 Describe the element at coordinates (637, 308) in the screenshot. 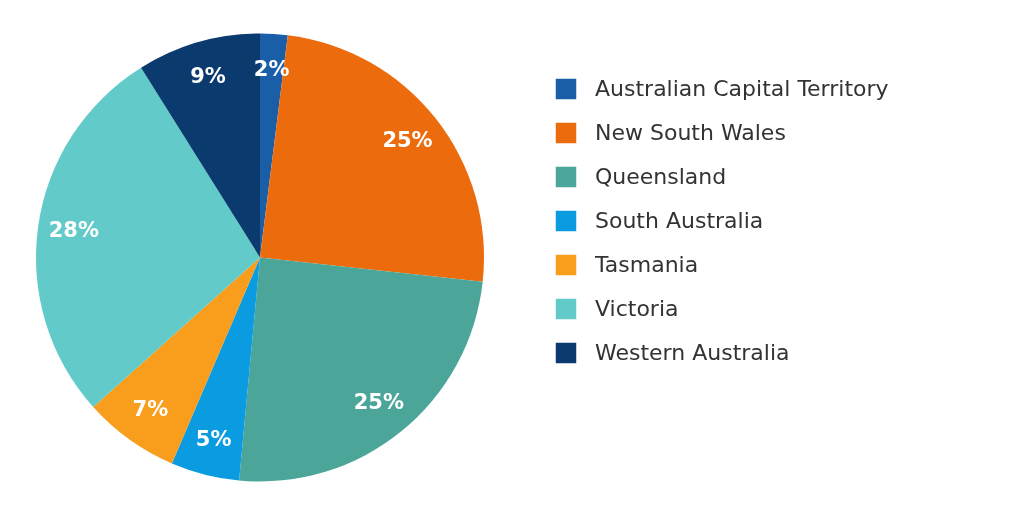

I see `legend-label: Victoria` at that location.